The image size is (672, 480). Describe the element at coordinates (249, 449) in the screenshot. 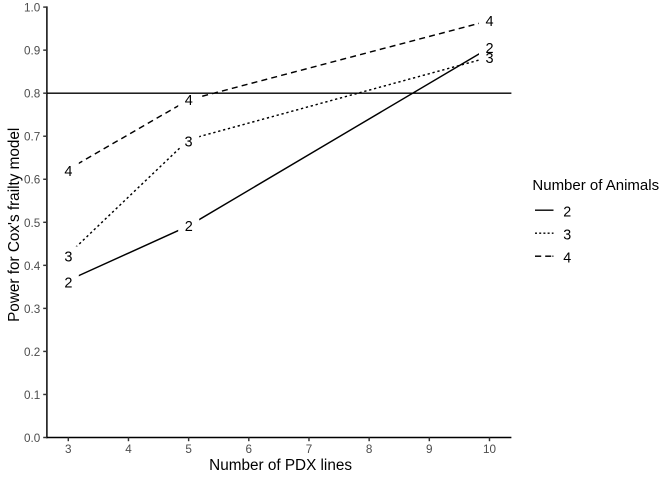

I see `svg-text: 6` at that location.